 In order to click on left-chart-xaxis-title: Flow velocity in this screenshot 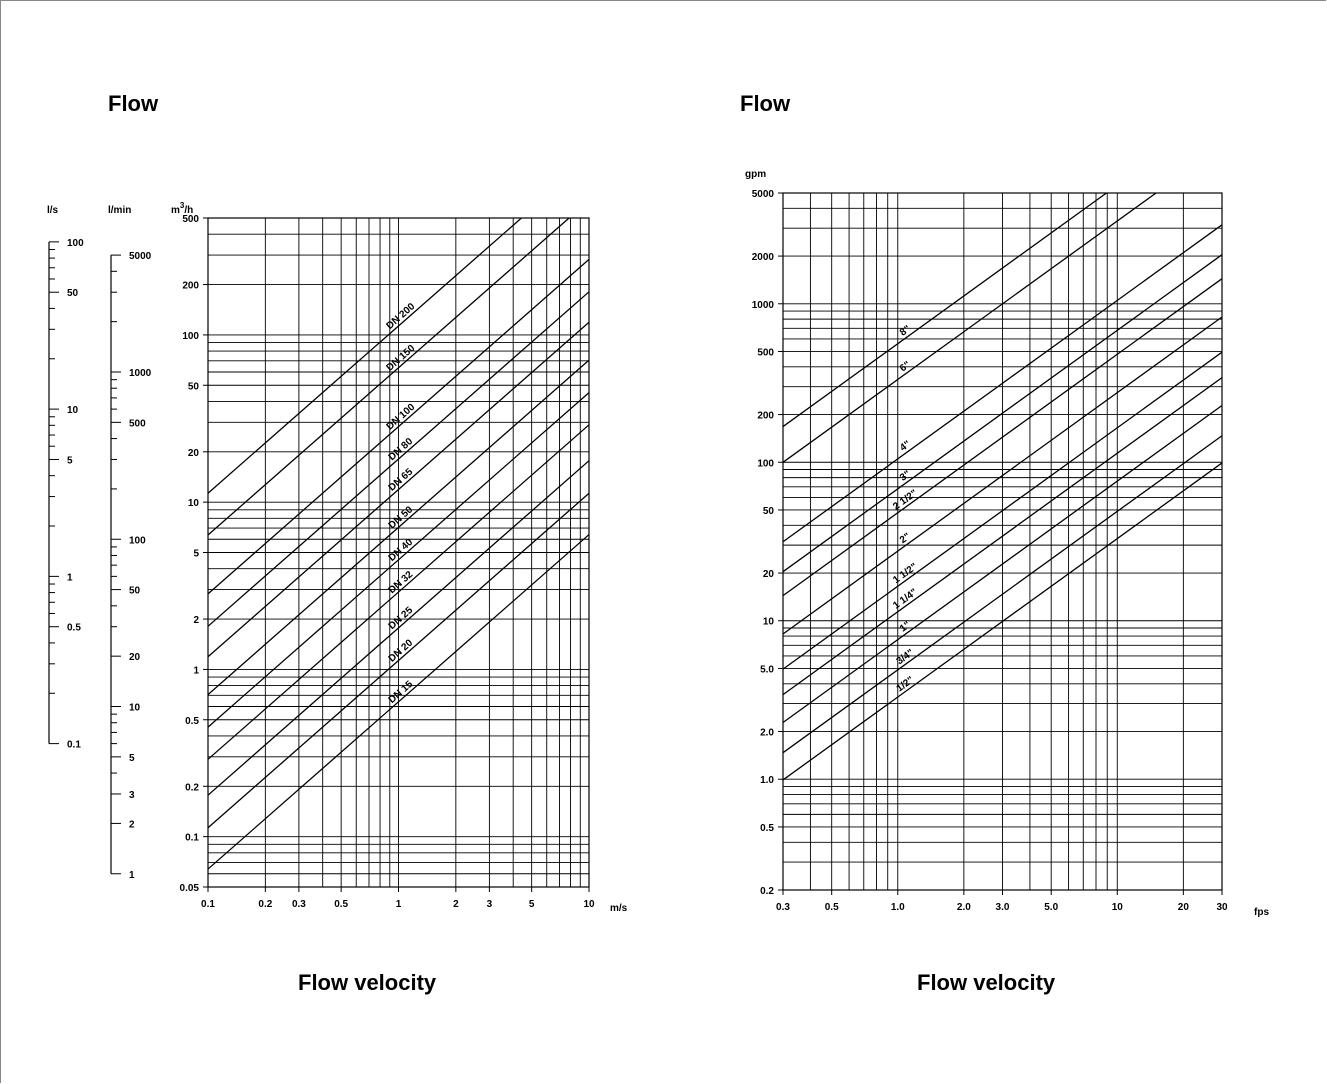, I will do `click(367, 982)`.